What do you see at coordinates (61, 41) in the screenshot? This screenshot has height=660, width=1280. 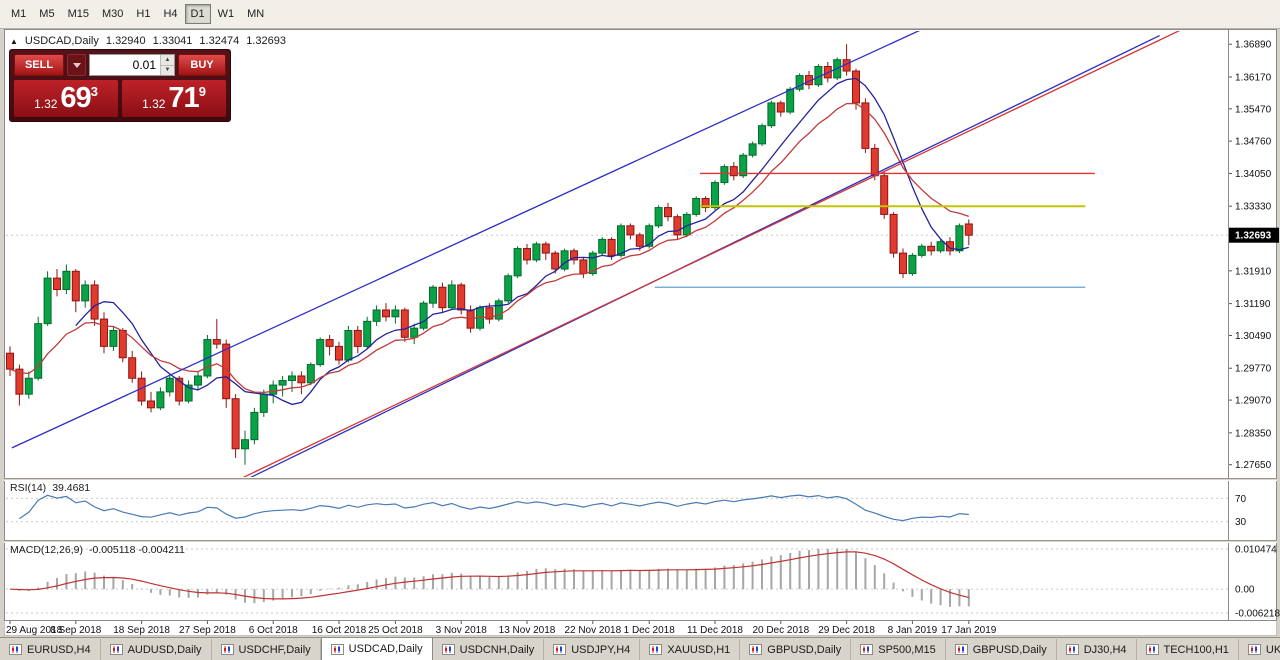 I see `chart-symbol-label: USDCAD,Daily` at bounding box center [61, 41].